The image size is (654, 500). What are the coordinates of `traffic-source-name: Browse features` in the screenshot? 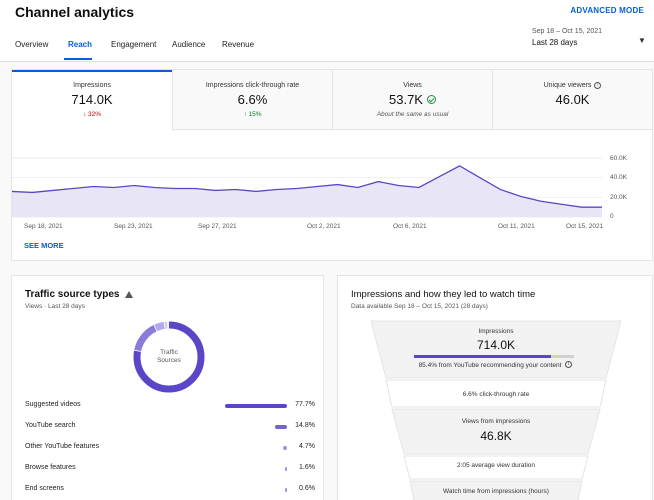 It's located at (50, 467).